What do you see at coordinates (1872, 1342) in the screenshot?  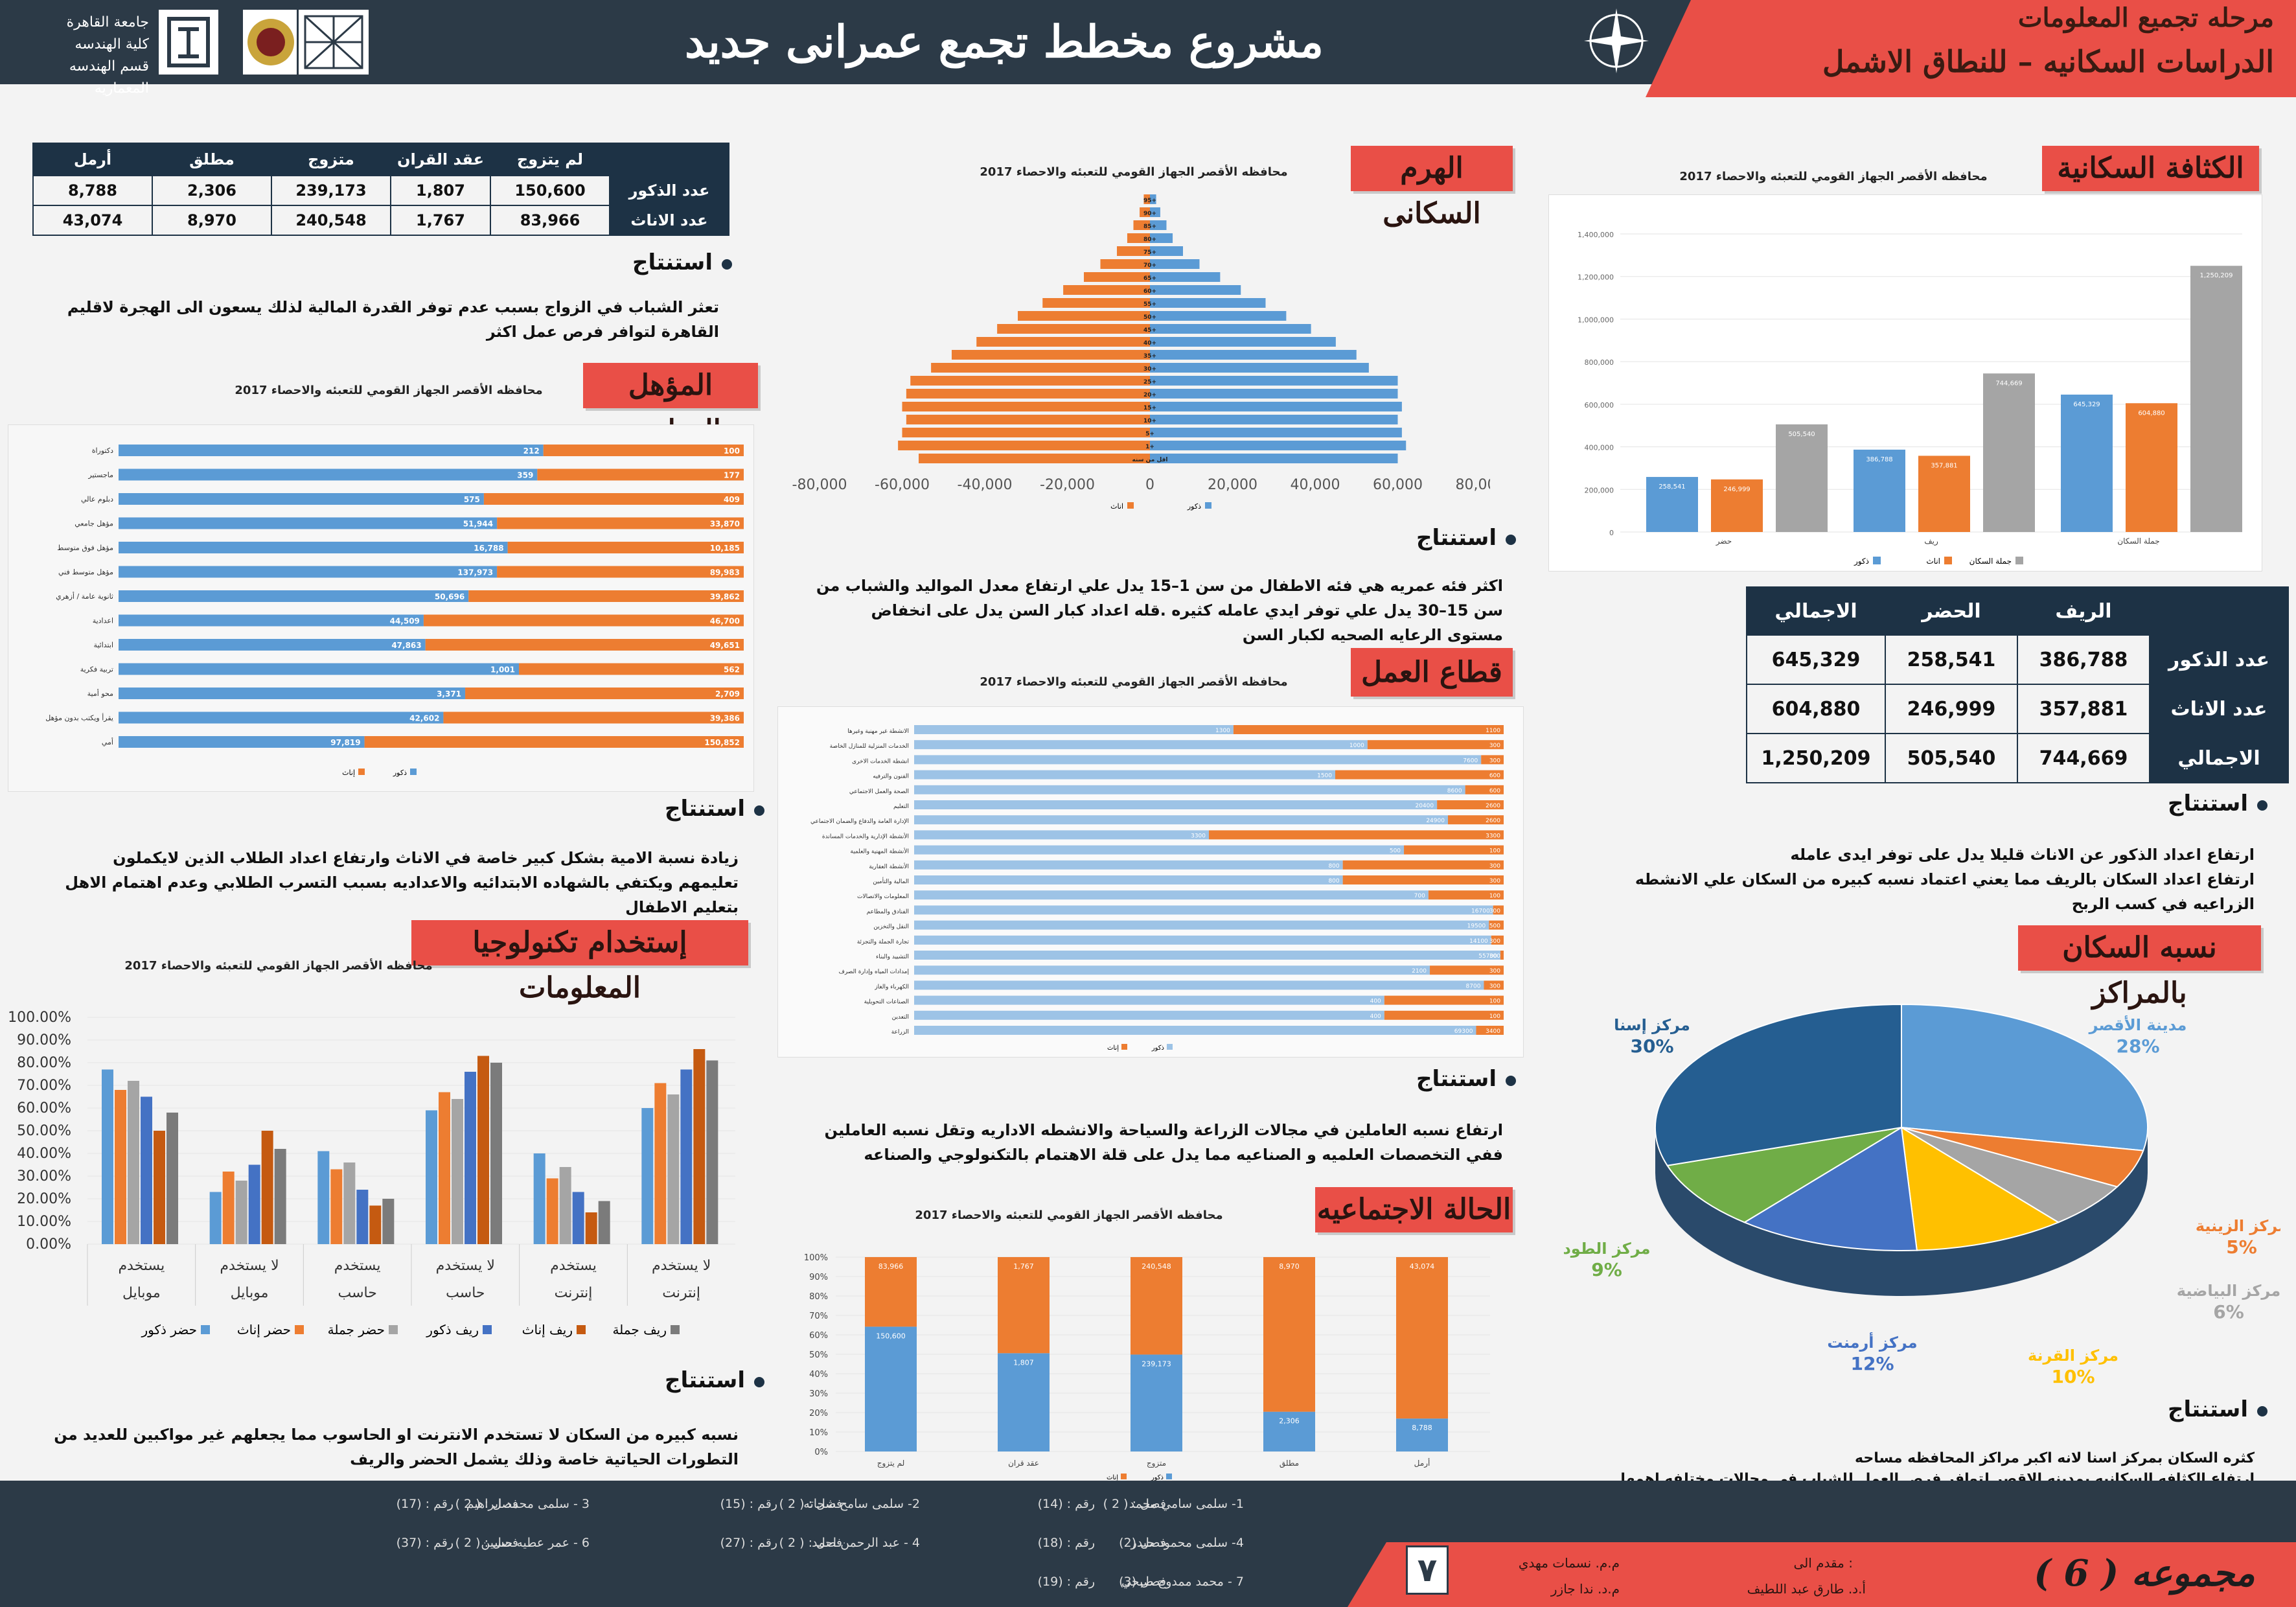 I see `pie-slice-name: مركز أرمنت` at bounding box center [1872, 1342].